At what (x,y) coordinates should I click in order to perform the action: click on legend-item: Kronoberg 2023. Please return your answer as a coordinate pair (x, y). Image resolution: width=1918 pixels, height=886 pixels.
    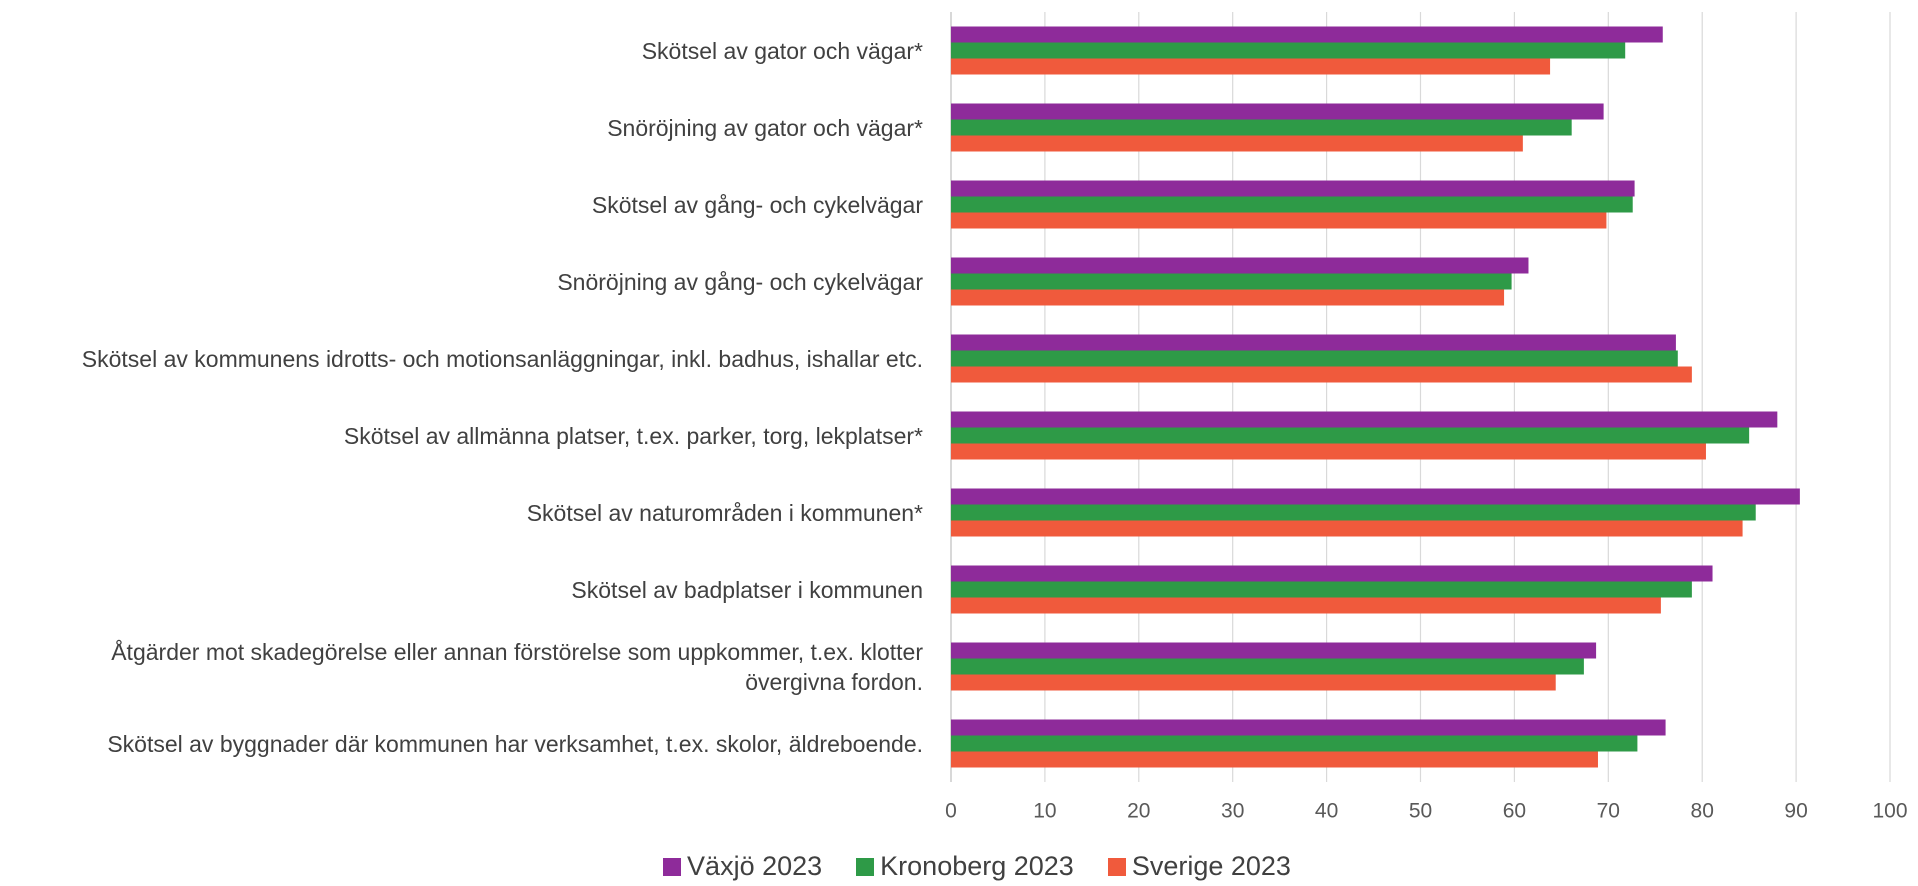
    Looking at the image, I should click on (965, 866).